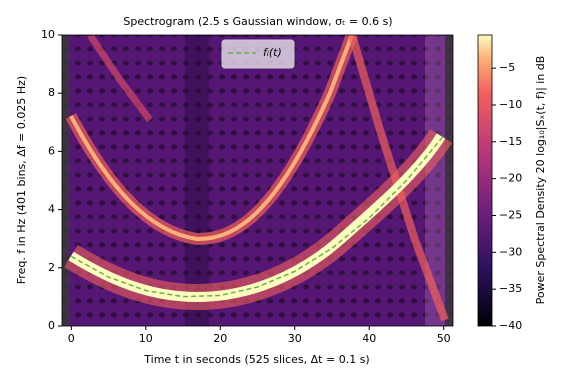 Image resolution: width=576 pixels, height=388 pixels. I want to click on legend: fᵢ(t), so click(258, 54).